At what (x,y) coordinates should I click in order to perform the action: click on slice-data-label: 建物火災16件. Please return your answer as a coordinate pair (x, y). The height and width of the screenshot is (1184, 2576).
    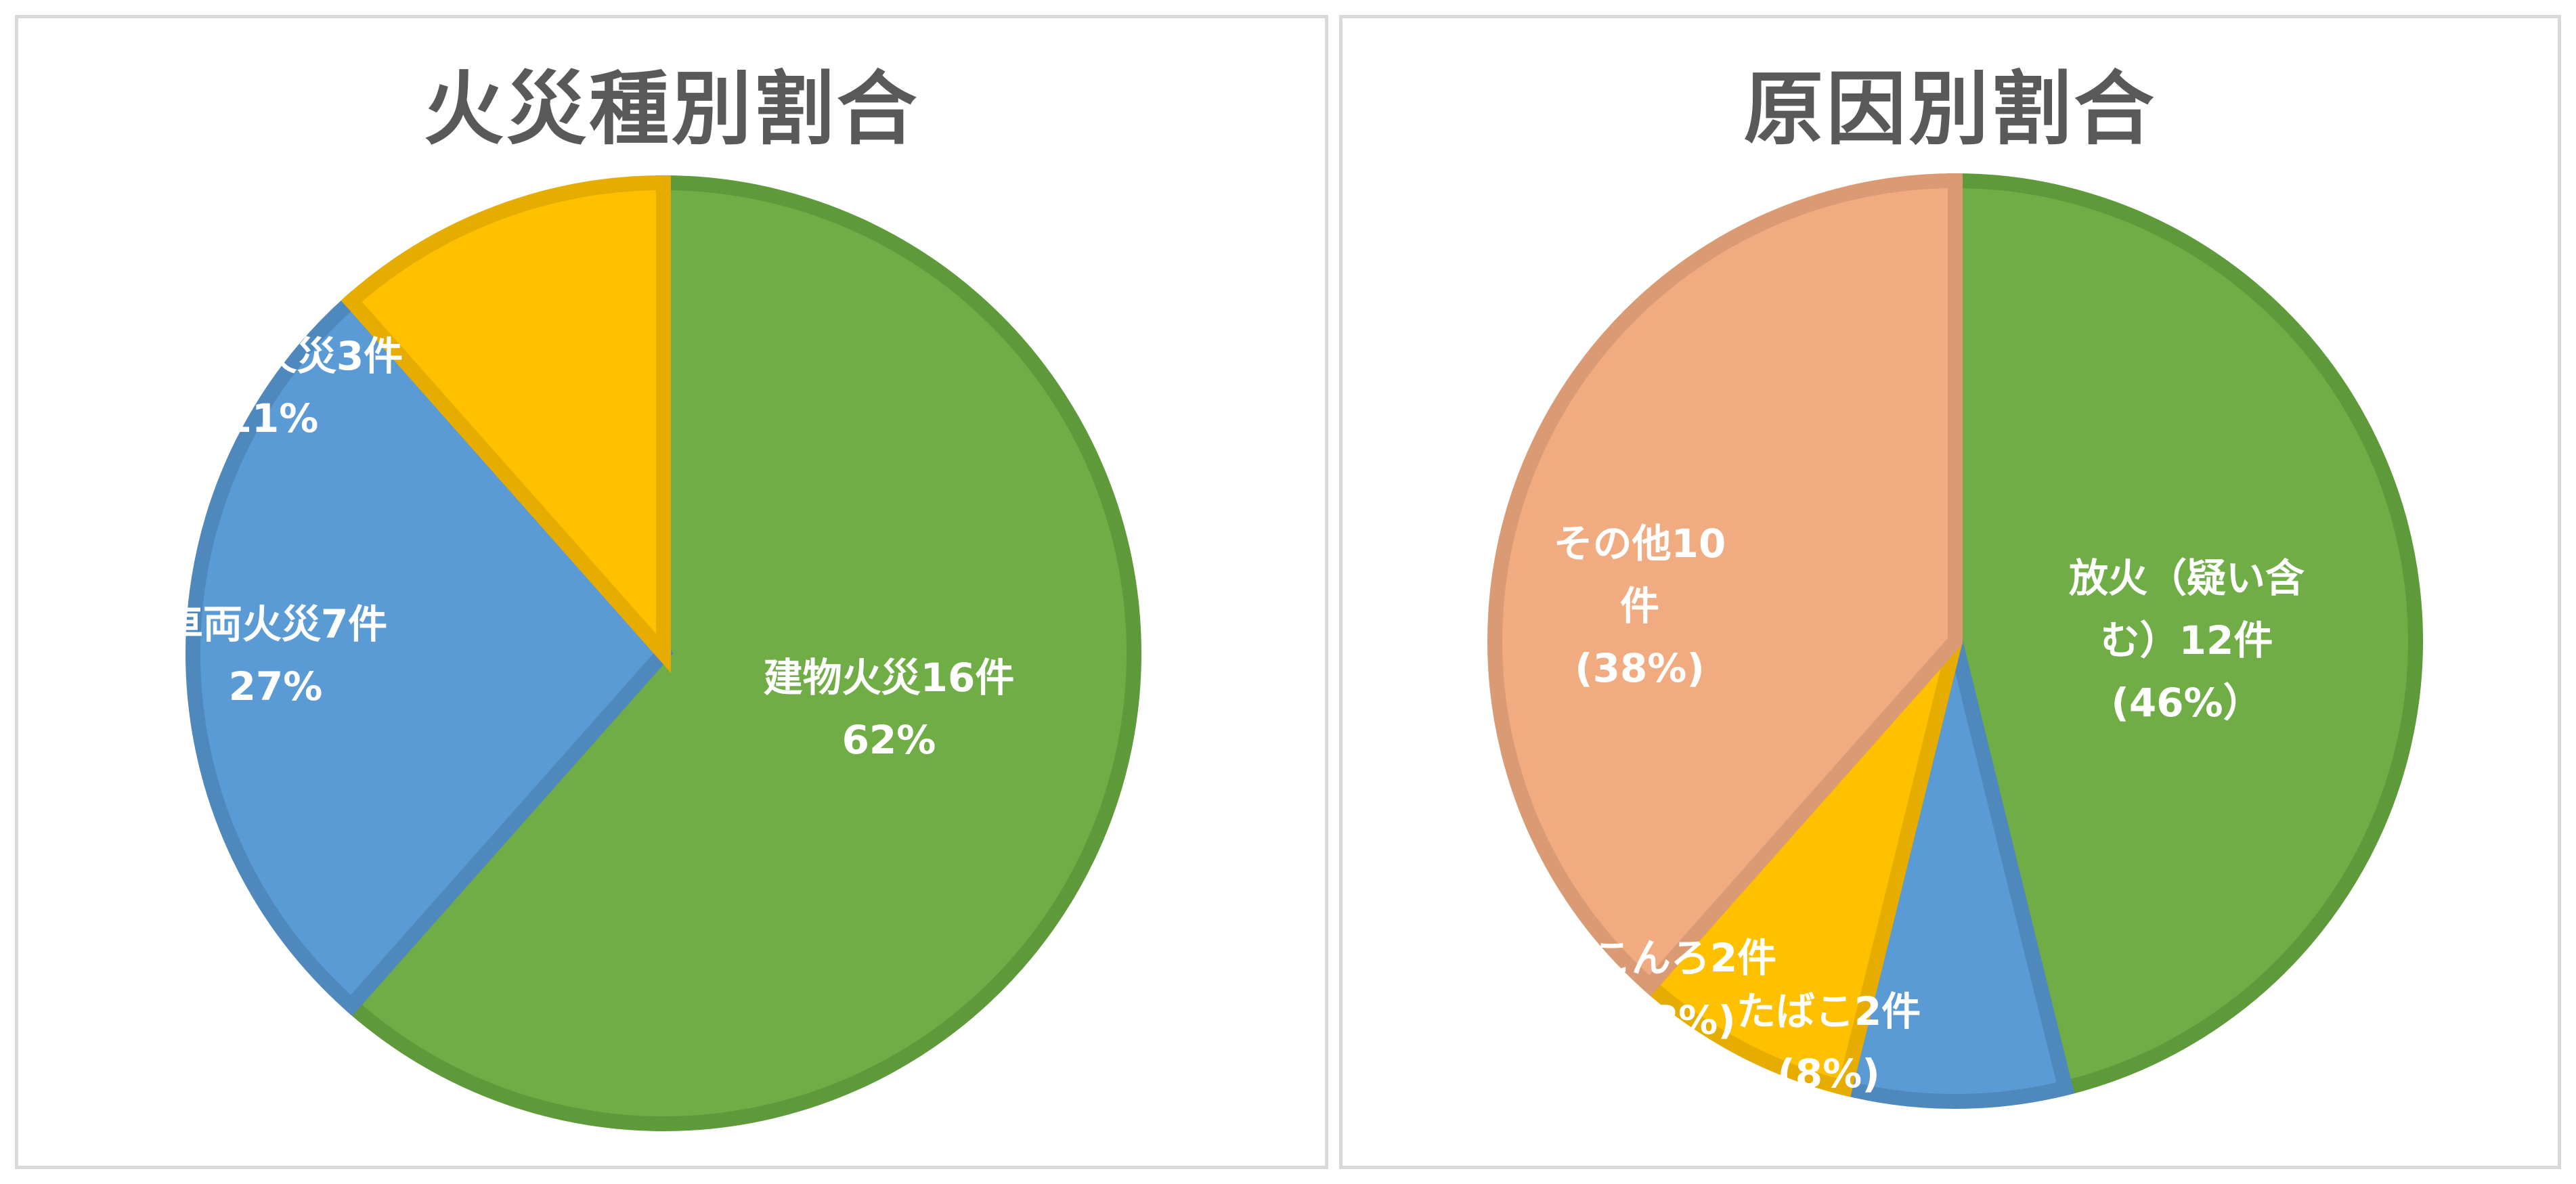
    Looking at the image, I should click on (889, 678).